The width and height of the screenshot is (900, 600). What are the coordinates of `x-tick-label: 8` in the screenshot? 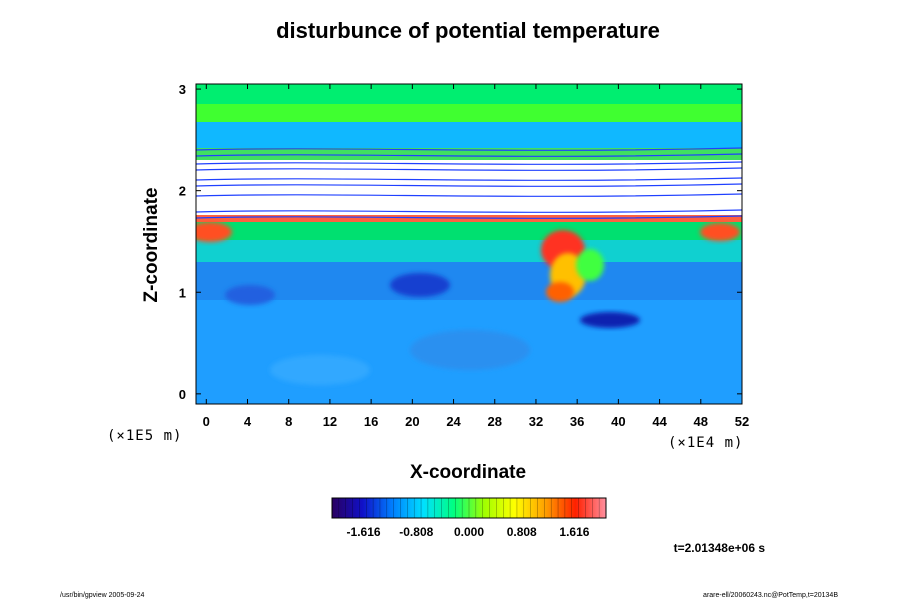 It's located at (288, 421).